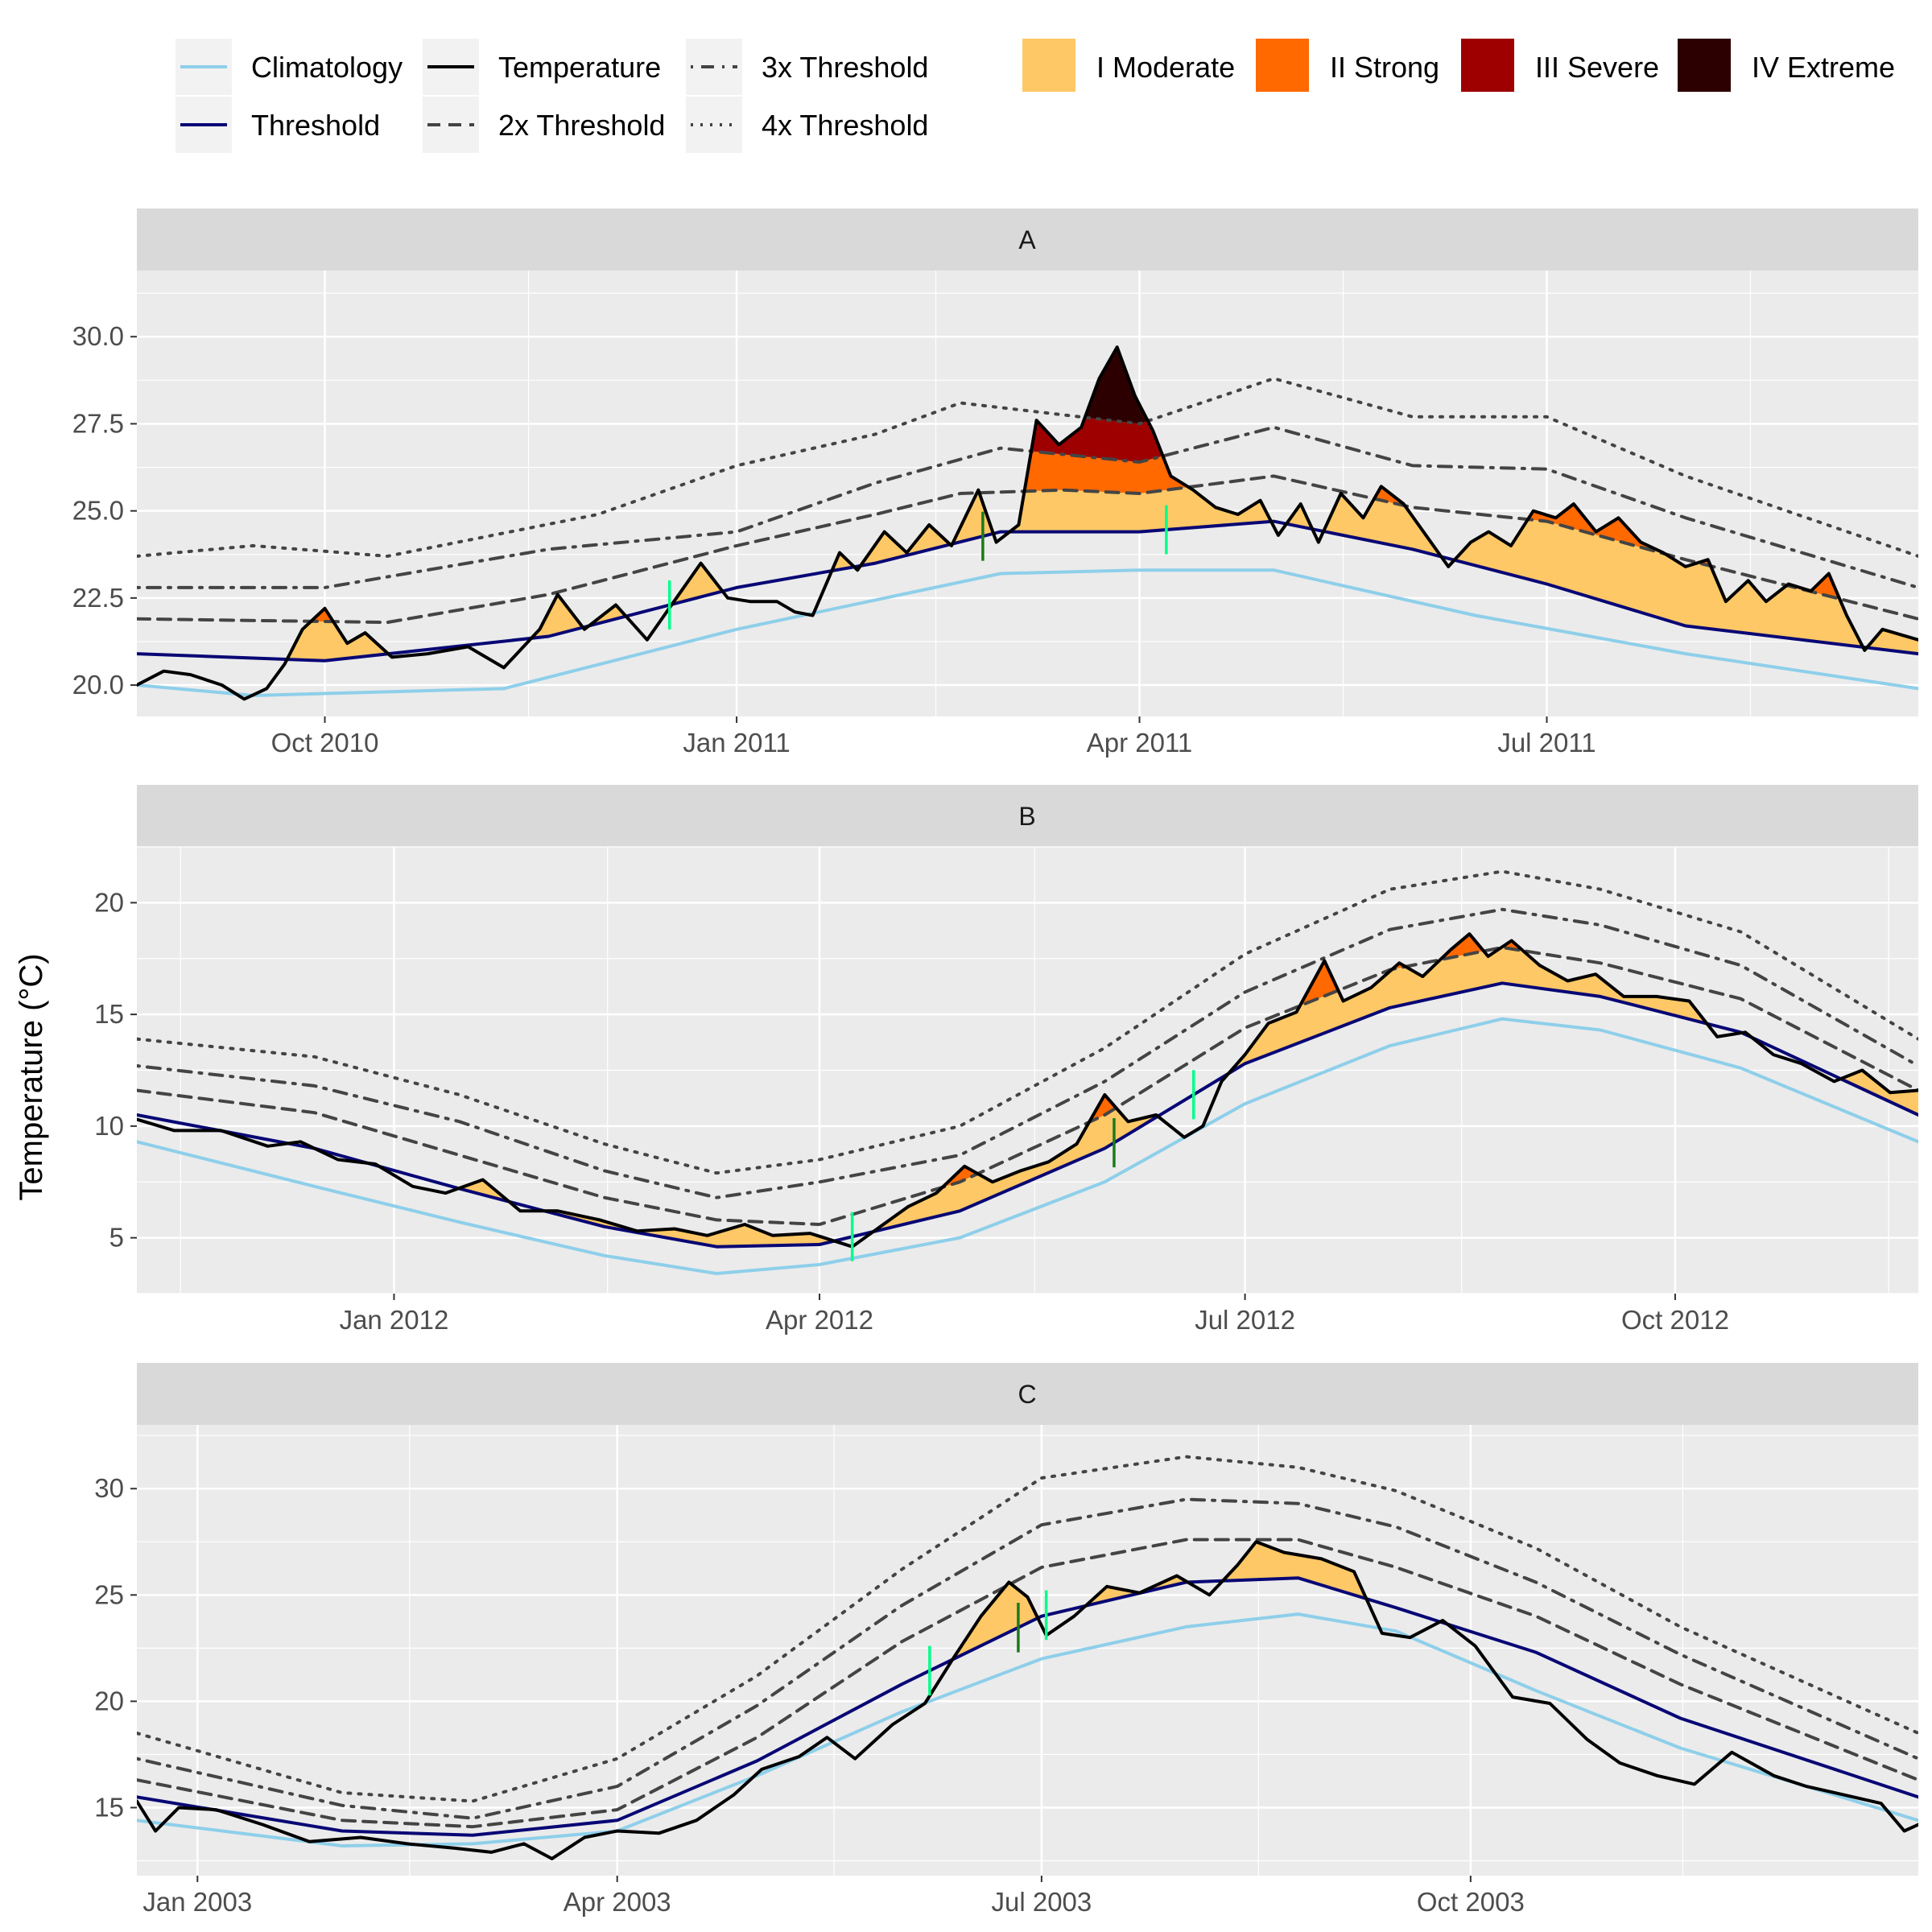  What do you see at coordinates (31, 1076) in the screenshot?
I see `y-axis-label: Temperature (°C)` at bounding box center [31, 1076].